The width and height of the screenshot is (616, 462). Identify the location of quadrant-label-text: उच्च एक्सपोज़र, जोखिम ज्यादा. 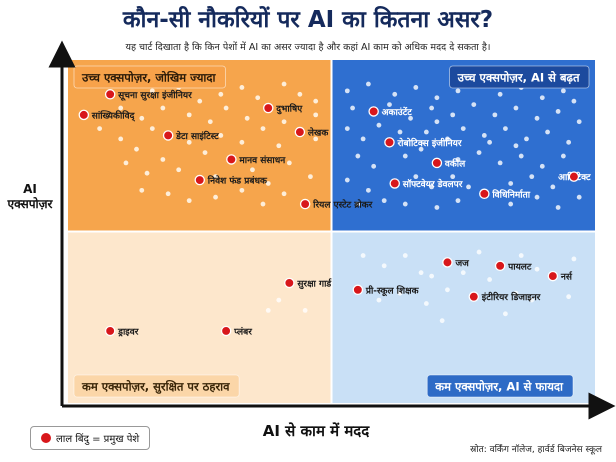
(149, 78).